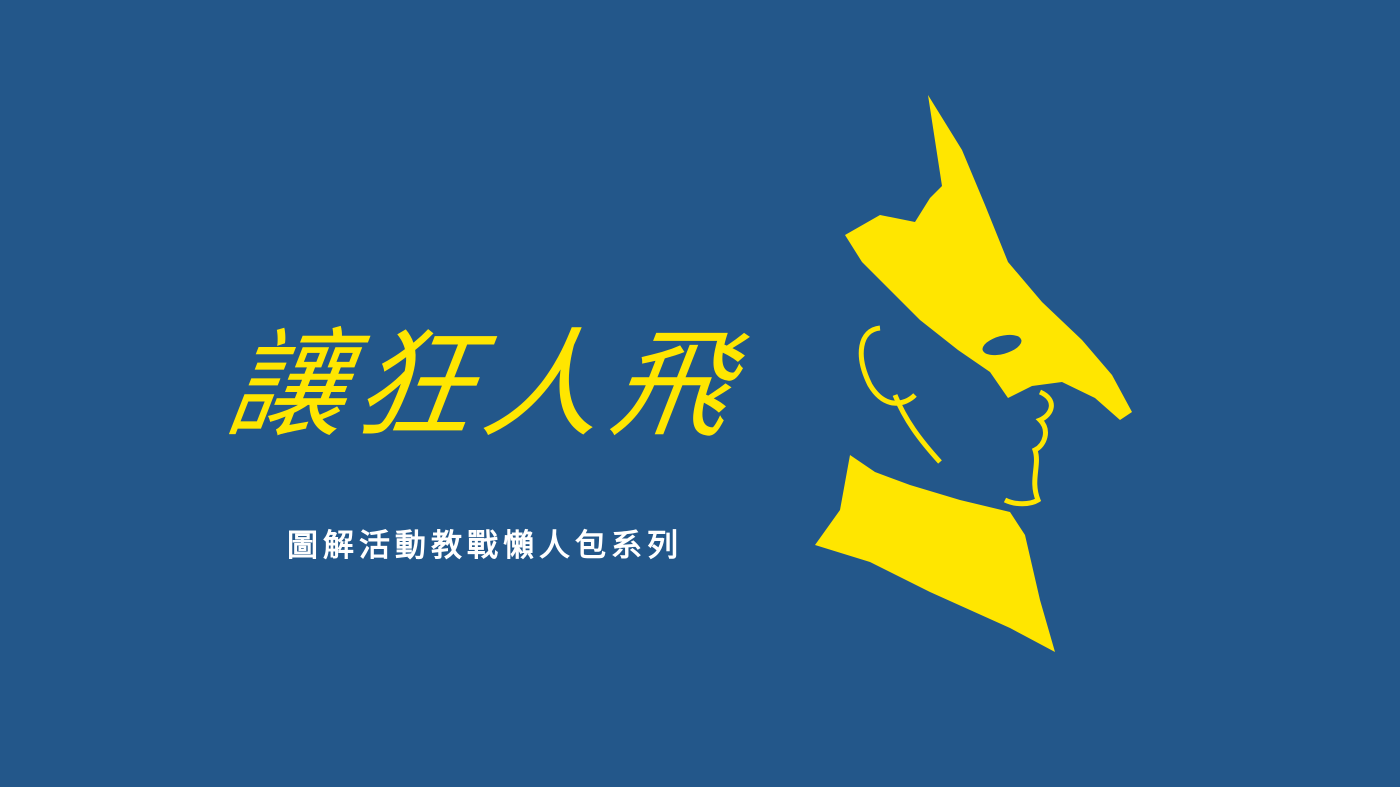 This screenshot has width=1400, height=787. What do you see at coordinates (887, 365) in the screenshot?
I see `ear` at bounding box center [887, 365].